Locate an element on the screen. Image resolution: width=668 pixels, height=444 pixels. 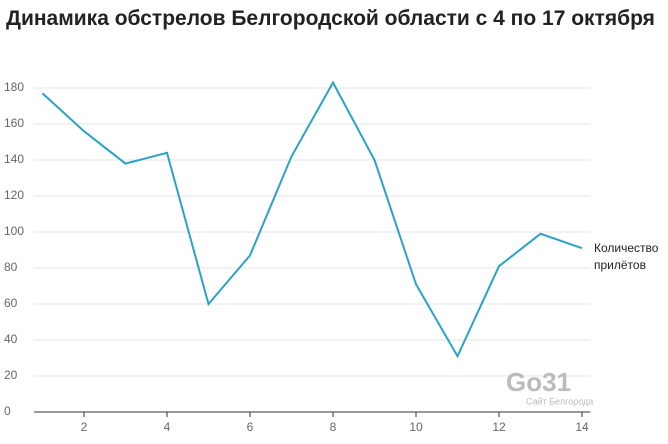
y-tick-label: 60 is located at coordinates (11, 303).